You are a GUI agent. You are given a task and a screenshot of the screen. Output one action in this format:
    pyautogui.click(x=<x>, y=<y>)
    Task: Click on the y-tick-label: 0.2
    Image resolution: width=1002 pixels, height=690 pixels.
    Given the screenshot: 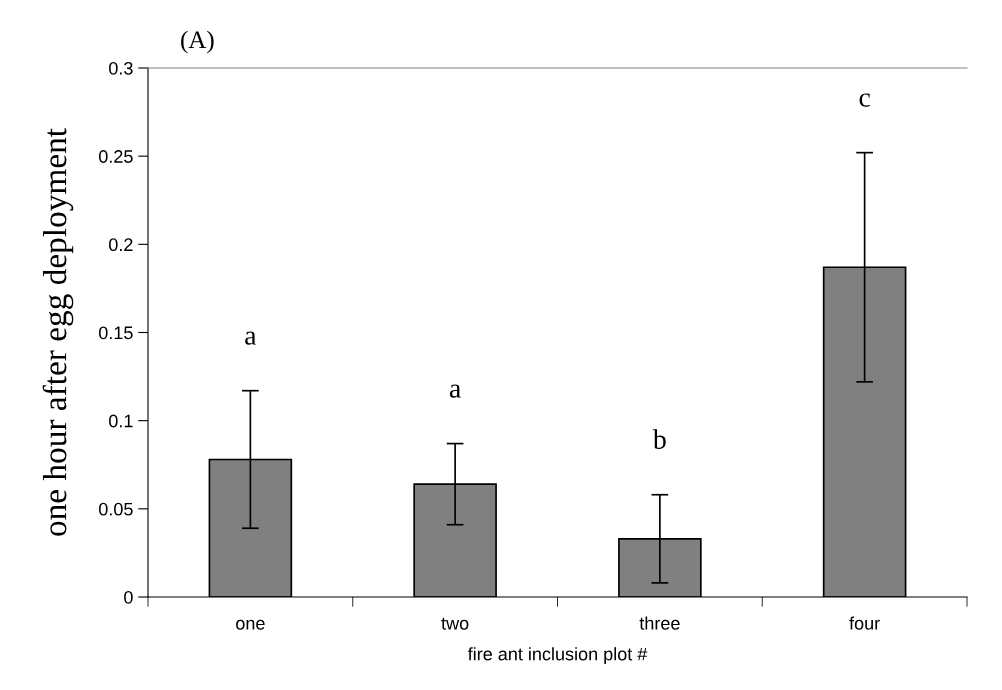 What is the action you would take?
    pyautogui.click(x=121, y=245)
    